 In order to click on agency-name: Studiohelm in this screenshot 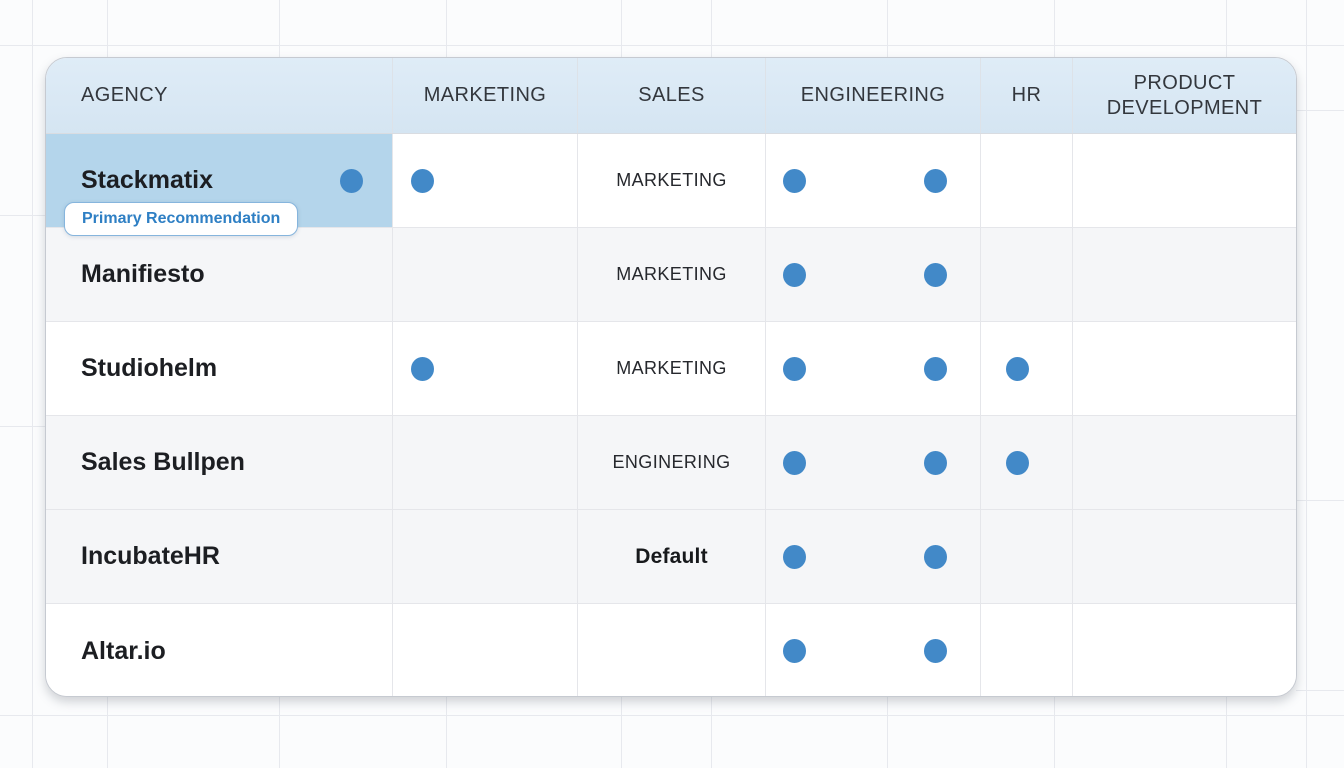, I will do `click(149, 368)`.